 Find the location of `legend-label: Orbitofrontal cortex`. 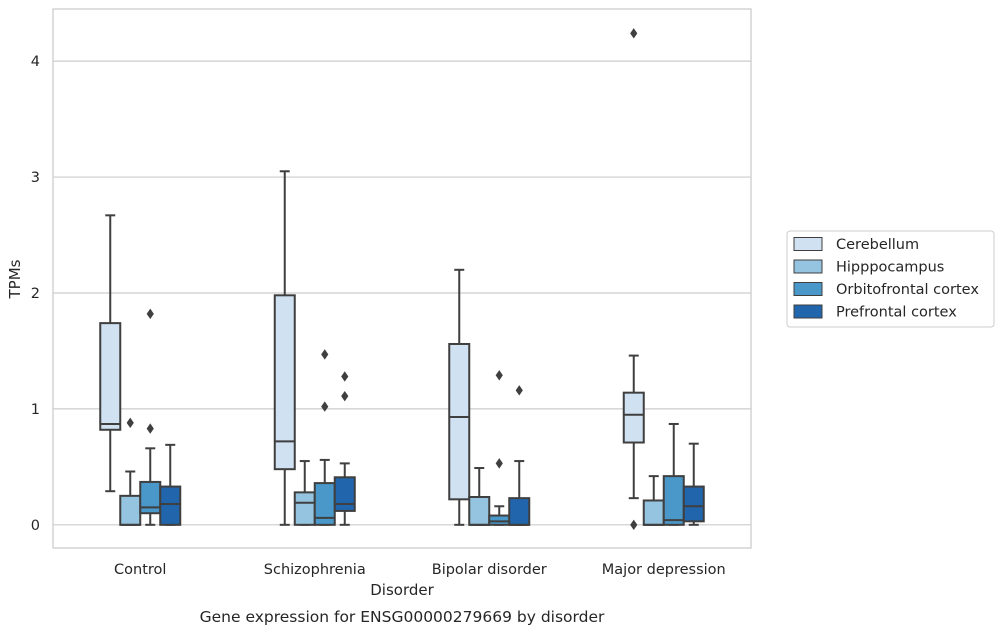

legend-label: Orbitofrontal cortex is located at coordinates (907, 290).